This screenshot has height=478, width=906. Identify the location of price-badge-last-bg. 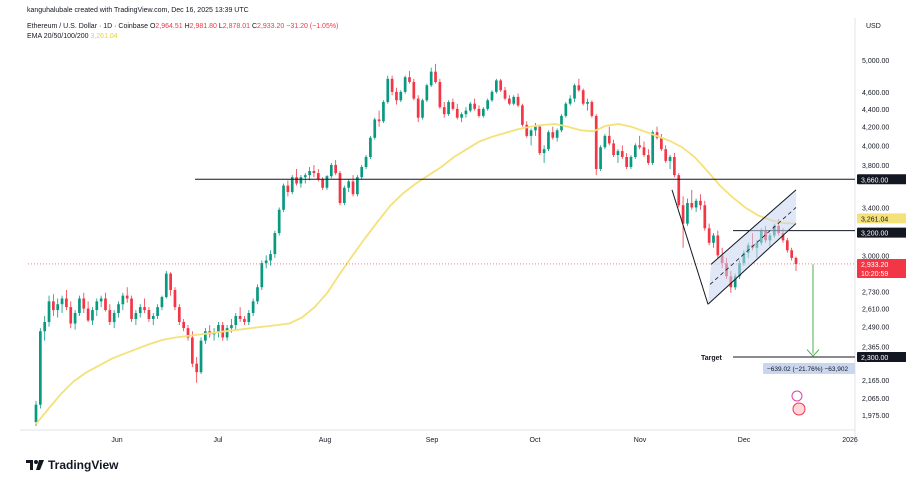
(881, 263).